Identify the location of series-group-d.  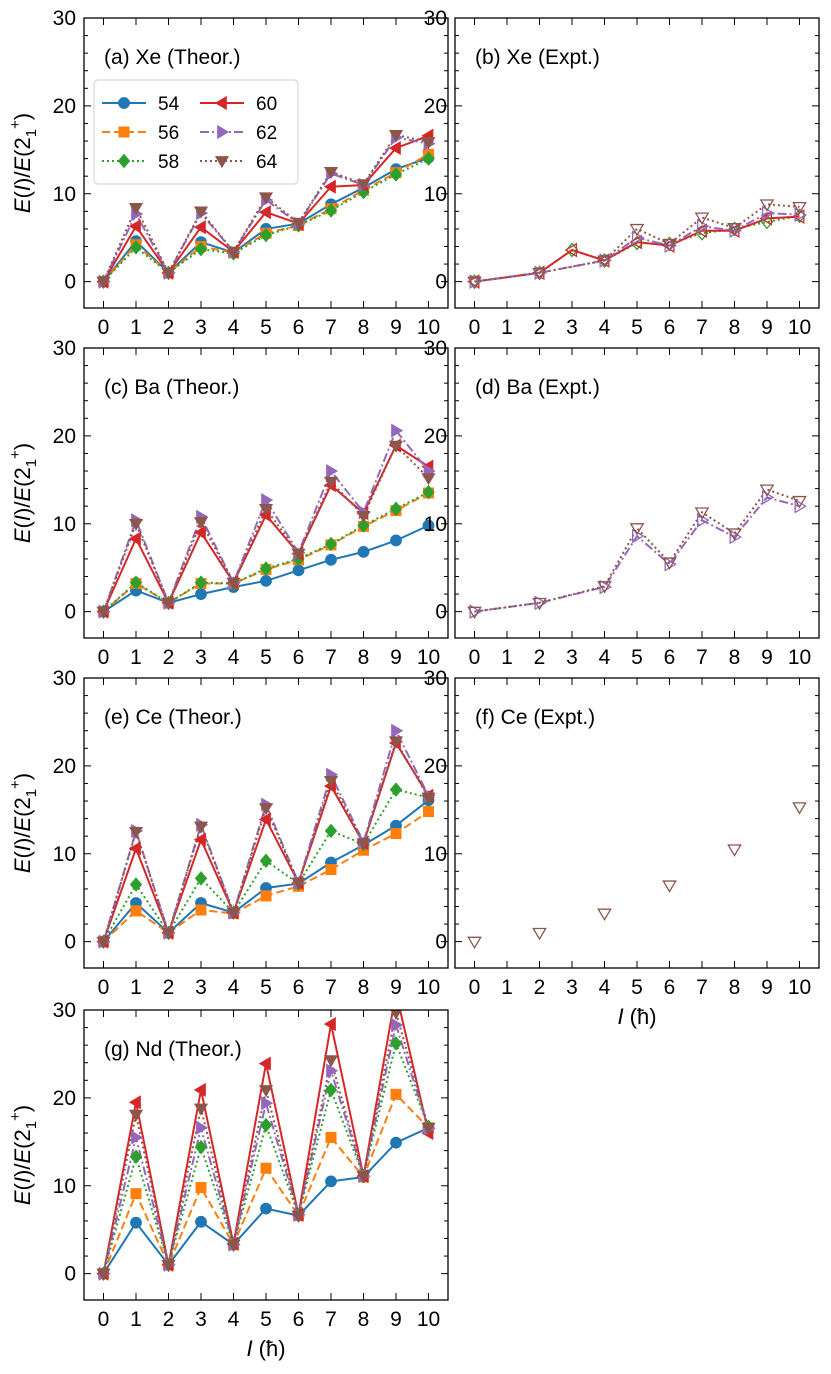
(637, 552).